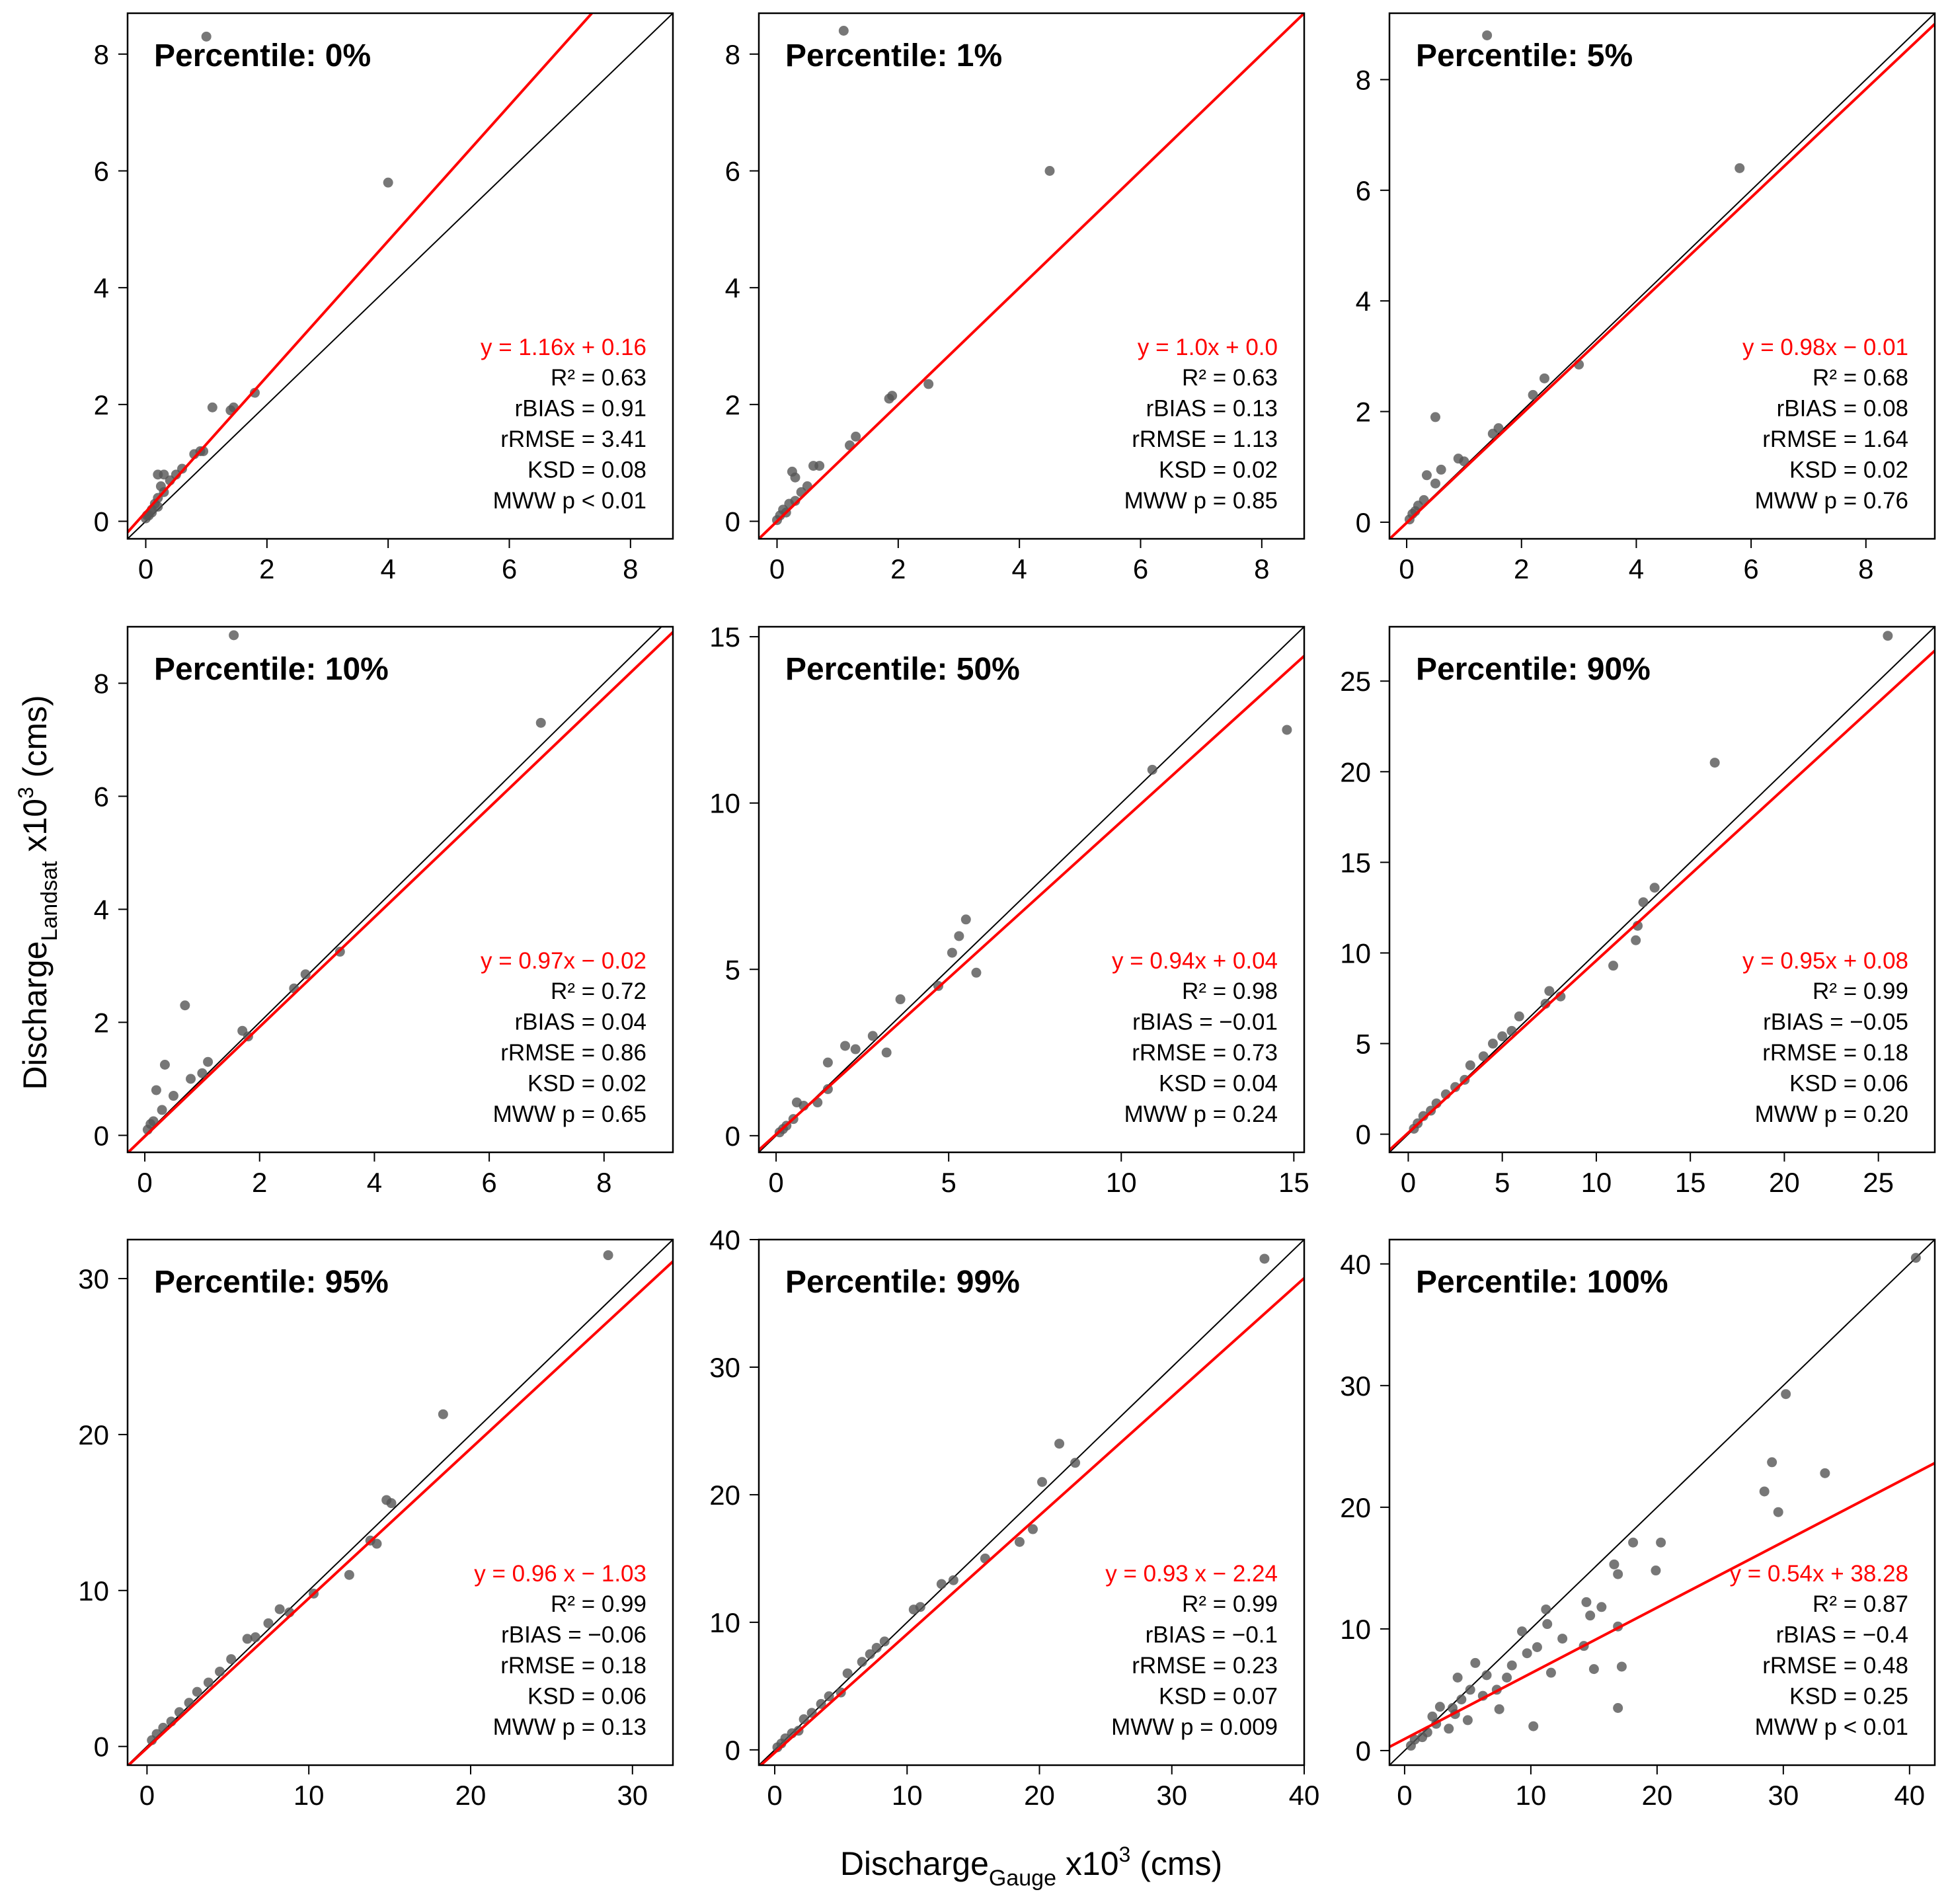 Image resolution: width=1950 pixels, height=1904 pixels. What do you see at coordinates (35, 741) in the screenshot?
I see `y-axis-title-unit: (cms)` at bounding box center [35, 741].